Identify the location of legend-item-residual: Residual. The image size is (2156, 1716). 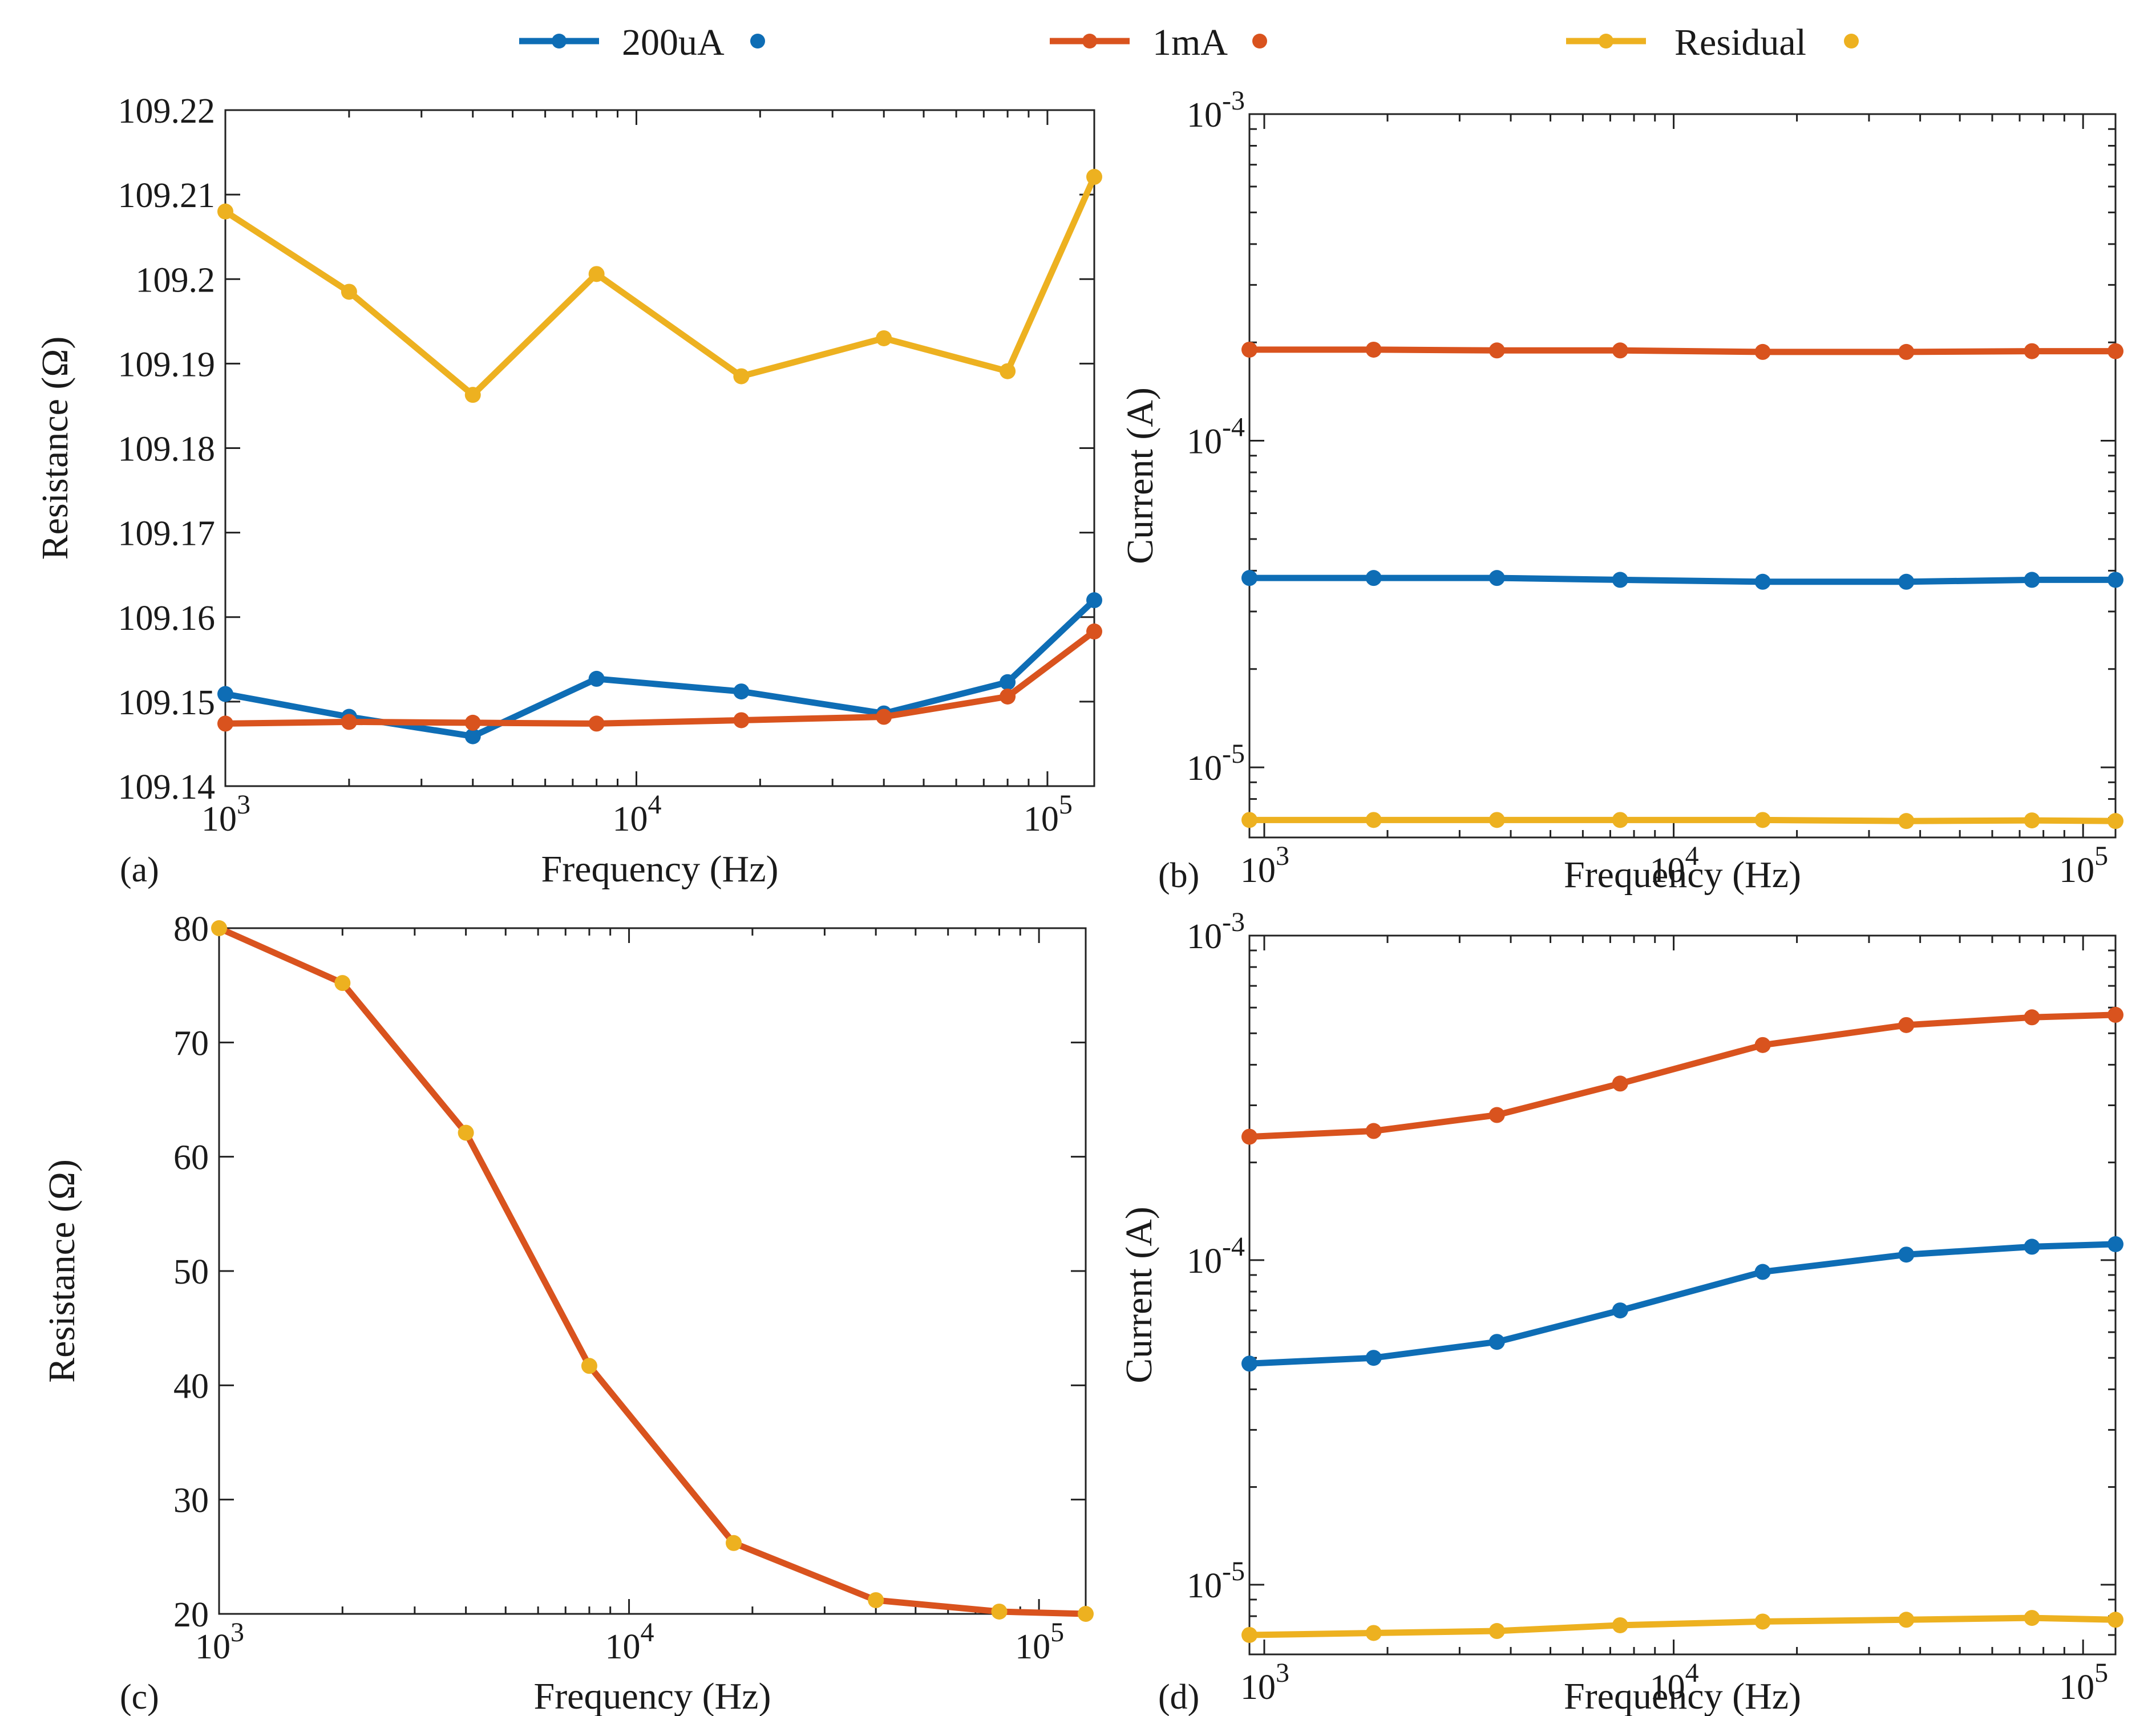
(1712, 42).